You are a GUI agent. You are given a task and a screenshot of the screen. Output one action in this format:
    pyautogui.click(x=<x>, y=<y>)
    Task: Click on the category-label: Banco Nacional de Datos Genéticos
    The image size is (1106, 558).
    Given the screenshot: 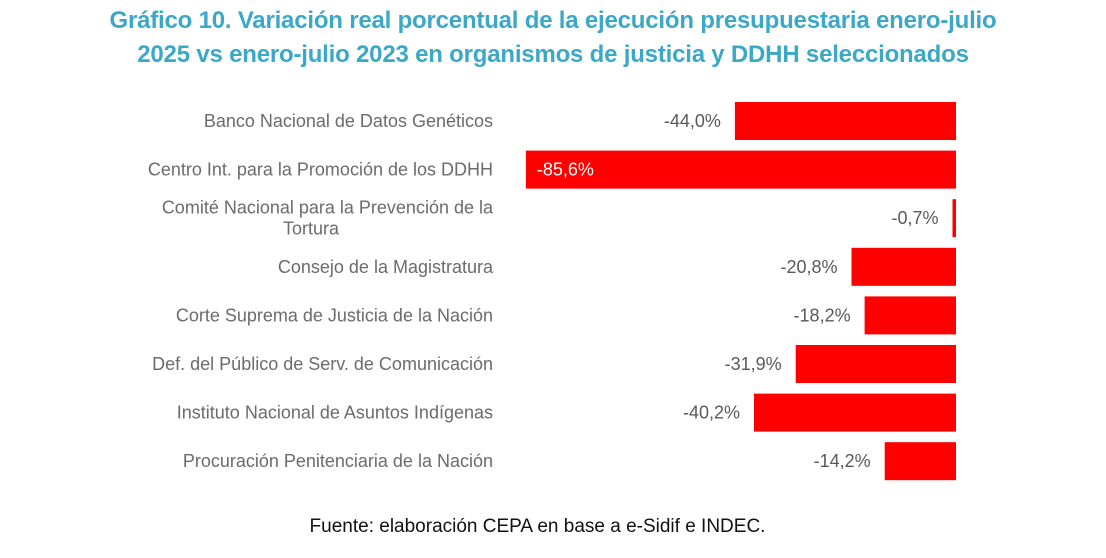 What is the action you would take?
    pyautogui.click(x=348, y=121)
    